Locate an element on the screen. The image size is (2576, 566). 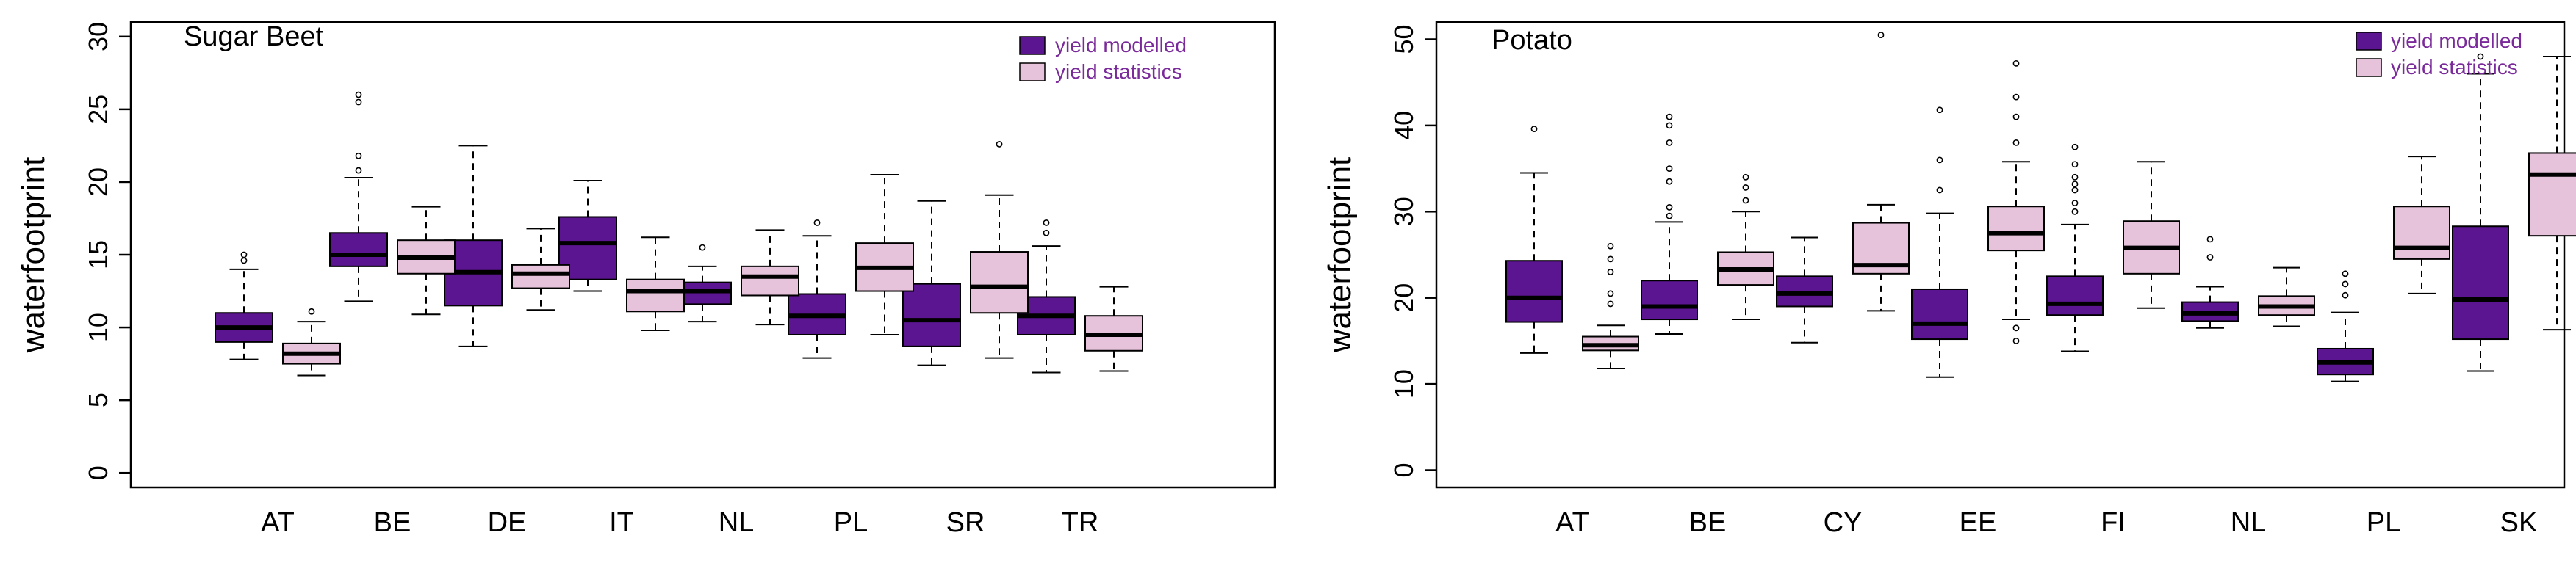
boxplot-yield-modelled-FI is located at coordinates (2075, 247).